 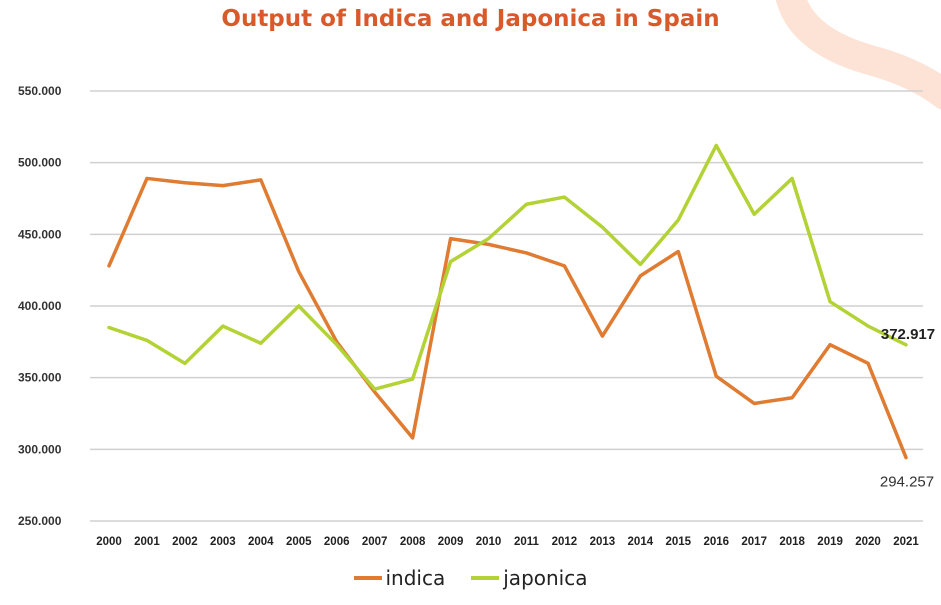 What do you see at coordinates (470, 578) in the screenshot?
I see `legend: indica japonica` at bounding box center [470, 578].